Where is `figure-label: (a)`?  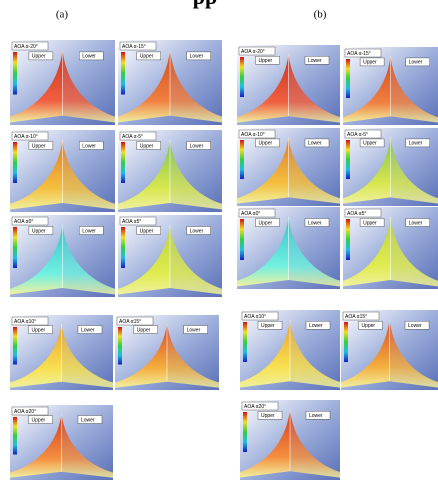
figure-label: (a) is located at coordinates (62, 15).